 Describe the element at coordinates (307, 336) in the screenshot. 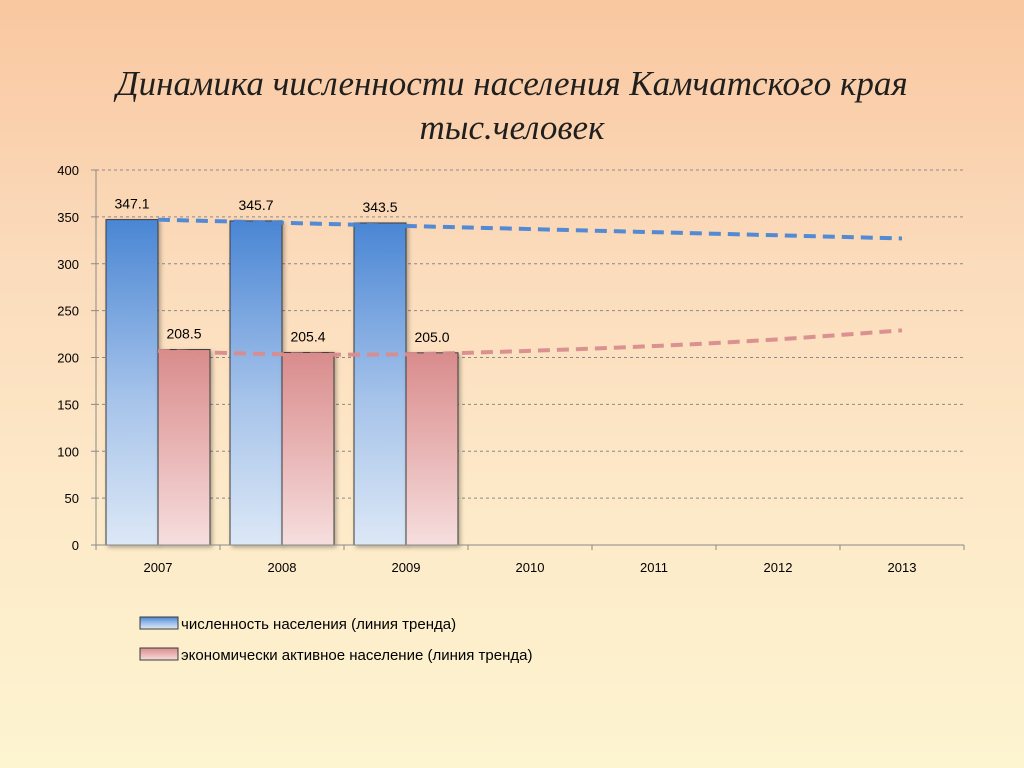

I see `data-label: 205.4` at that location.